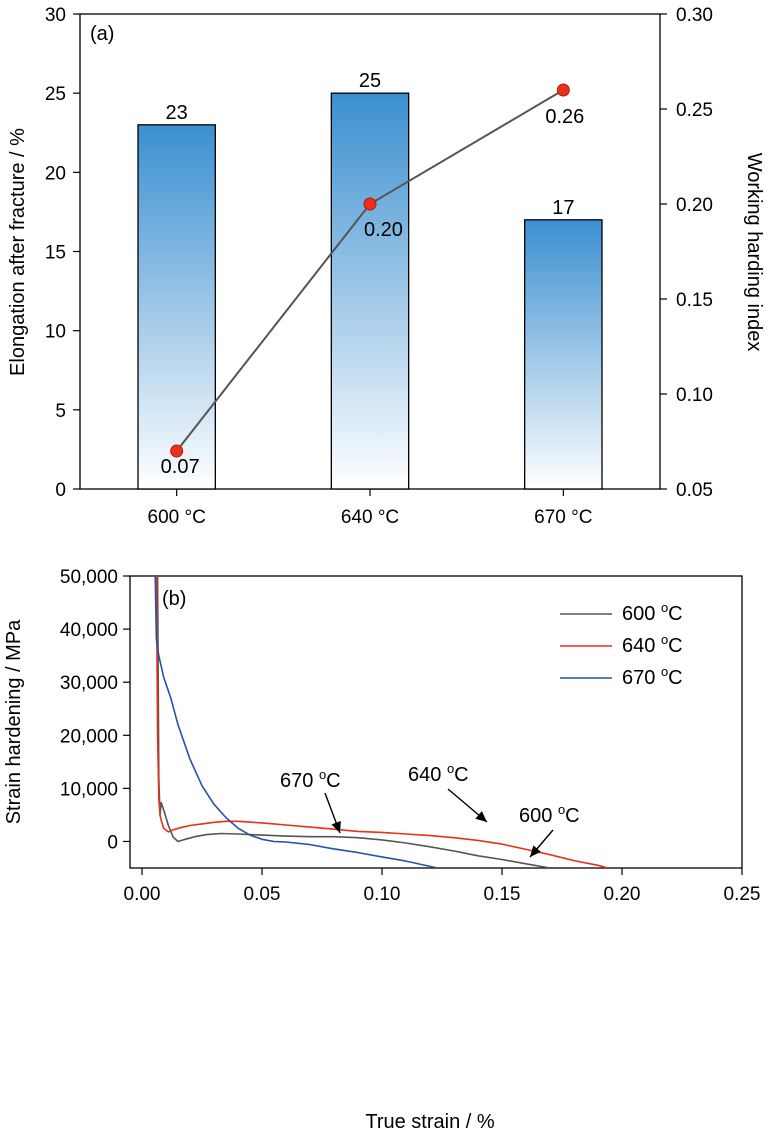 The height and width of the screenshot is (1143, 768). Describe the element at coordinates (694, 395) in the screenshot. I see `y2-tick-label: 0.10` at that location.